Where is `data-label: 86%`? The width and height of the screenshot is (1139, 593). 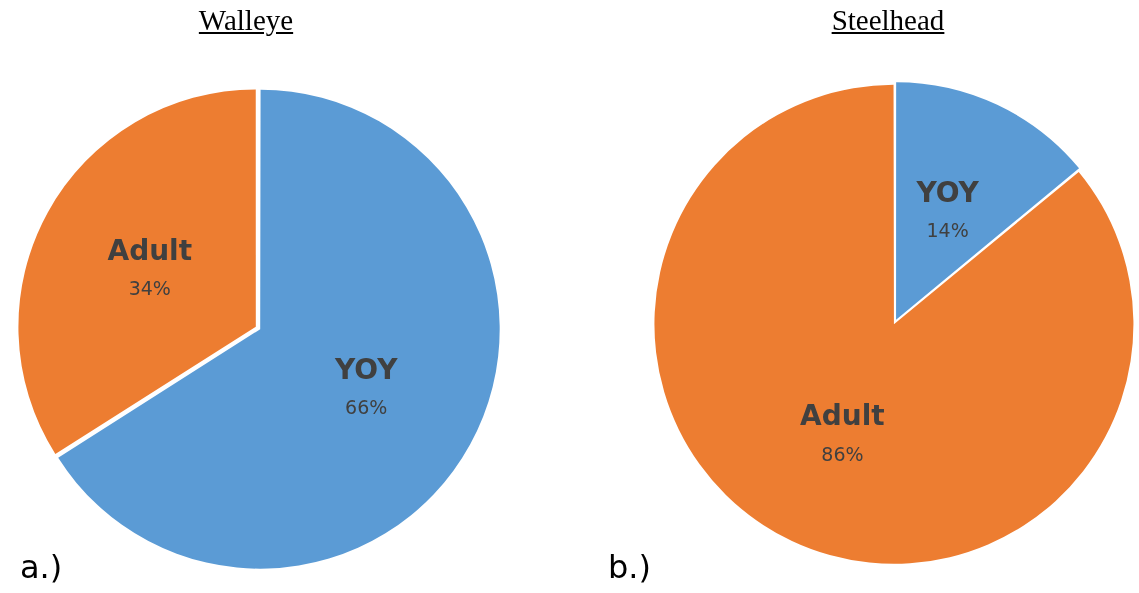
data-label: 86% is located at coordinates (842, 453).